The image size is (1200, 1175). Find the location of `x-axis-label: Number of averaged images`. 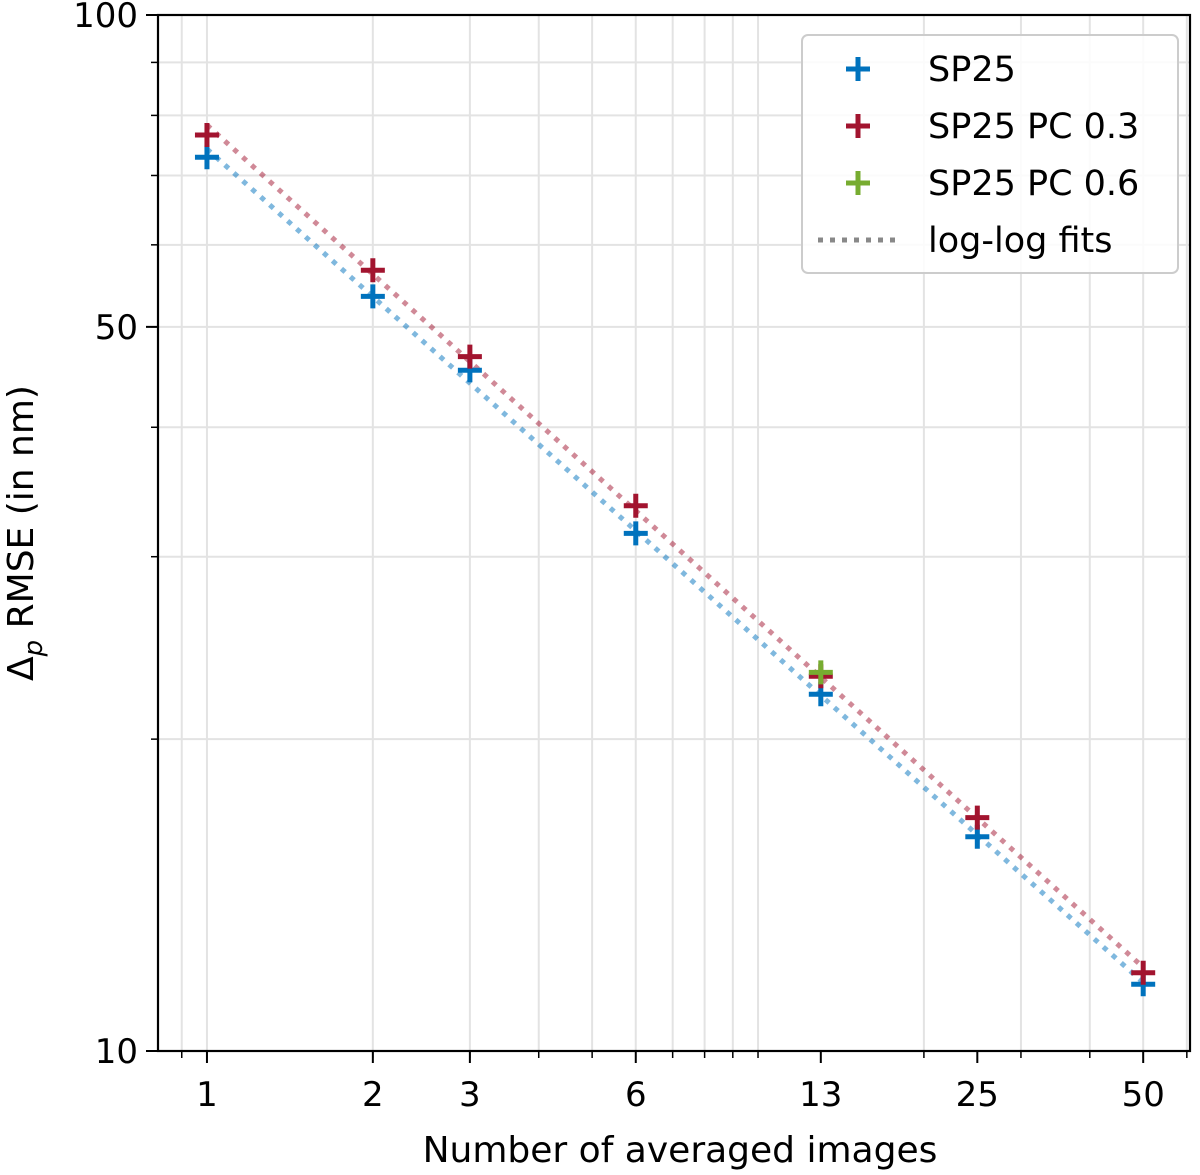

x-axis-label: Number of averaged images is located at coordinates (680, 1150).